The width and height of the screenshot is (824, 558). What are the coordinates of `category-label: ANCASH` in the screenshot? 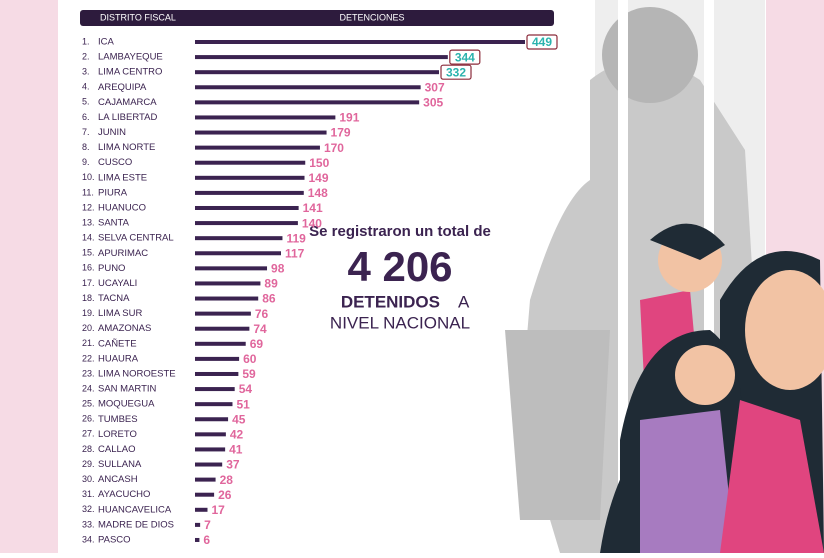 It's located at (118, 479).